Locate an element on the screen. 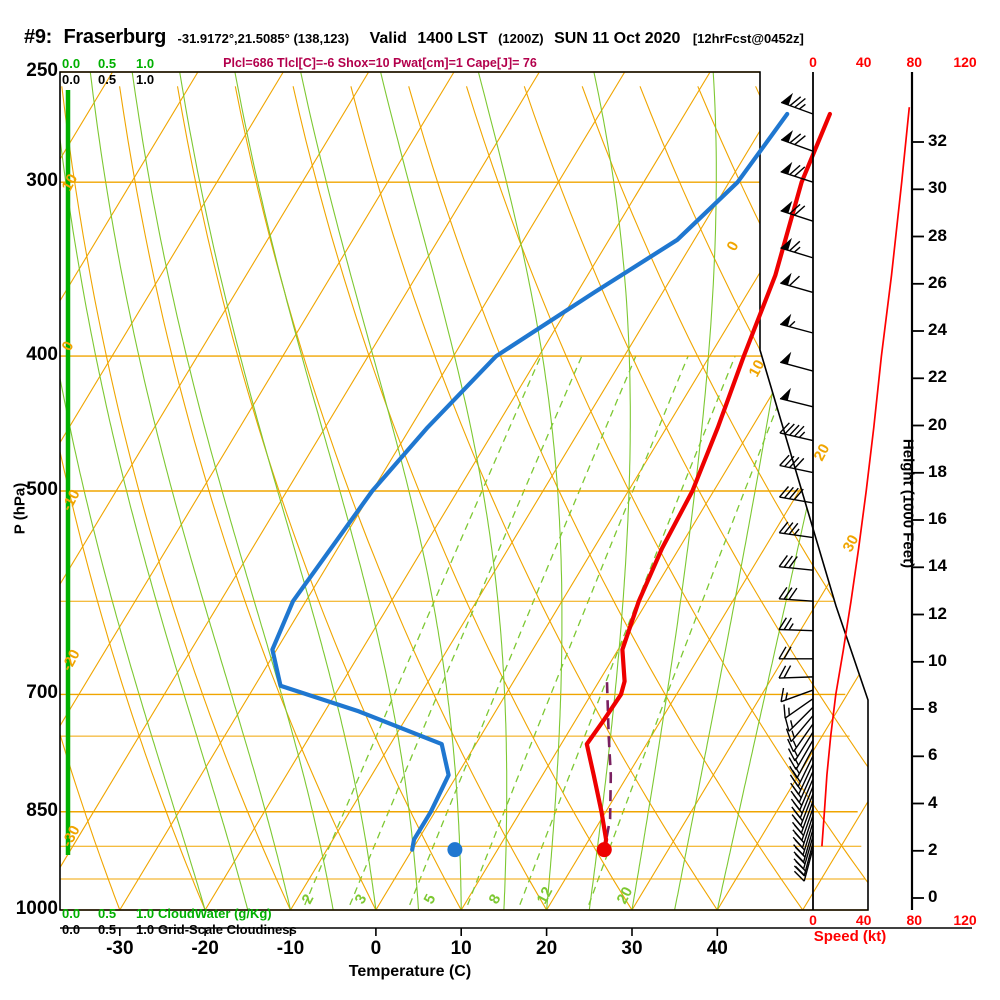 The height and width of the screenshot is (1000, 1000). mixing-ratio-label: 2 is located at coordinates (308, 899).